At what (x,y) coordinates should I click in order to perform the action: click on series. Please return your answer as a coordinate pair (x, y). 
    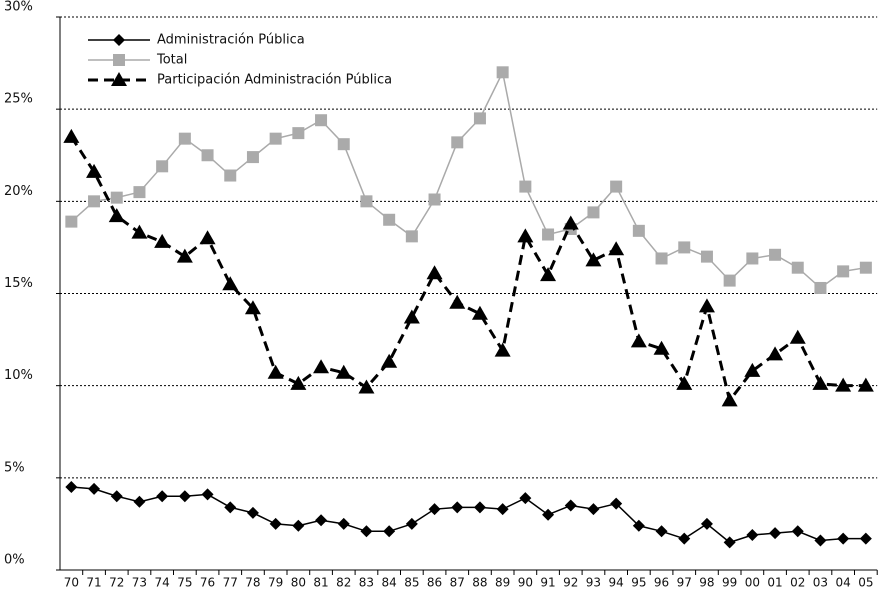
    Looking at the image, I should click on (468, 515).